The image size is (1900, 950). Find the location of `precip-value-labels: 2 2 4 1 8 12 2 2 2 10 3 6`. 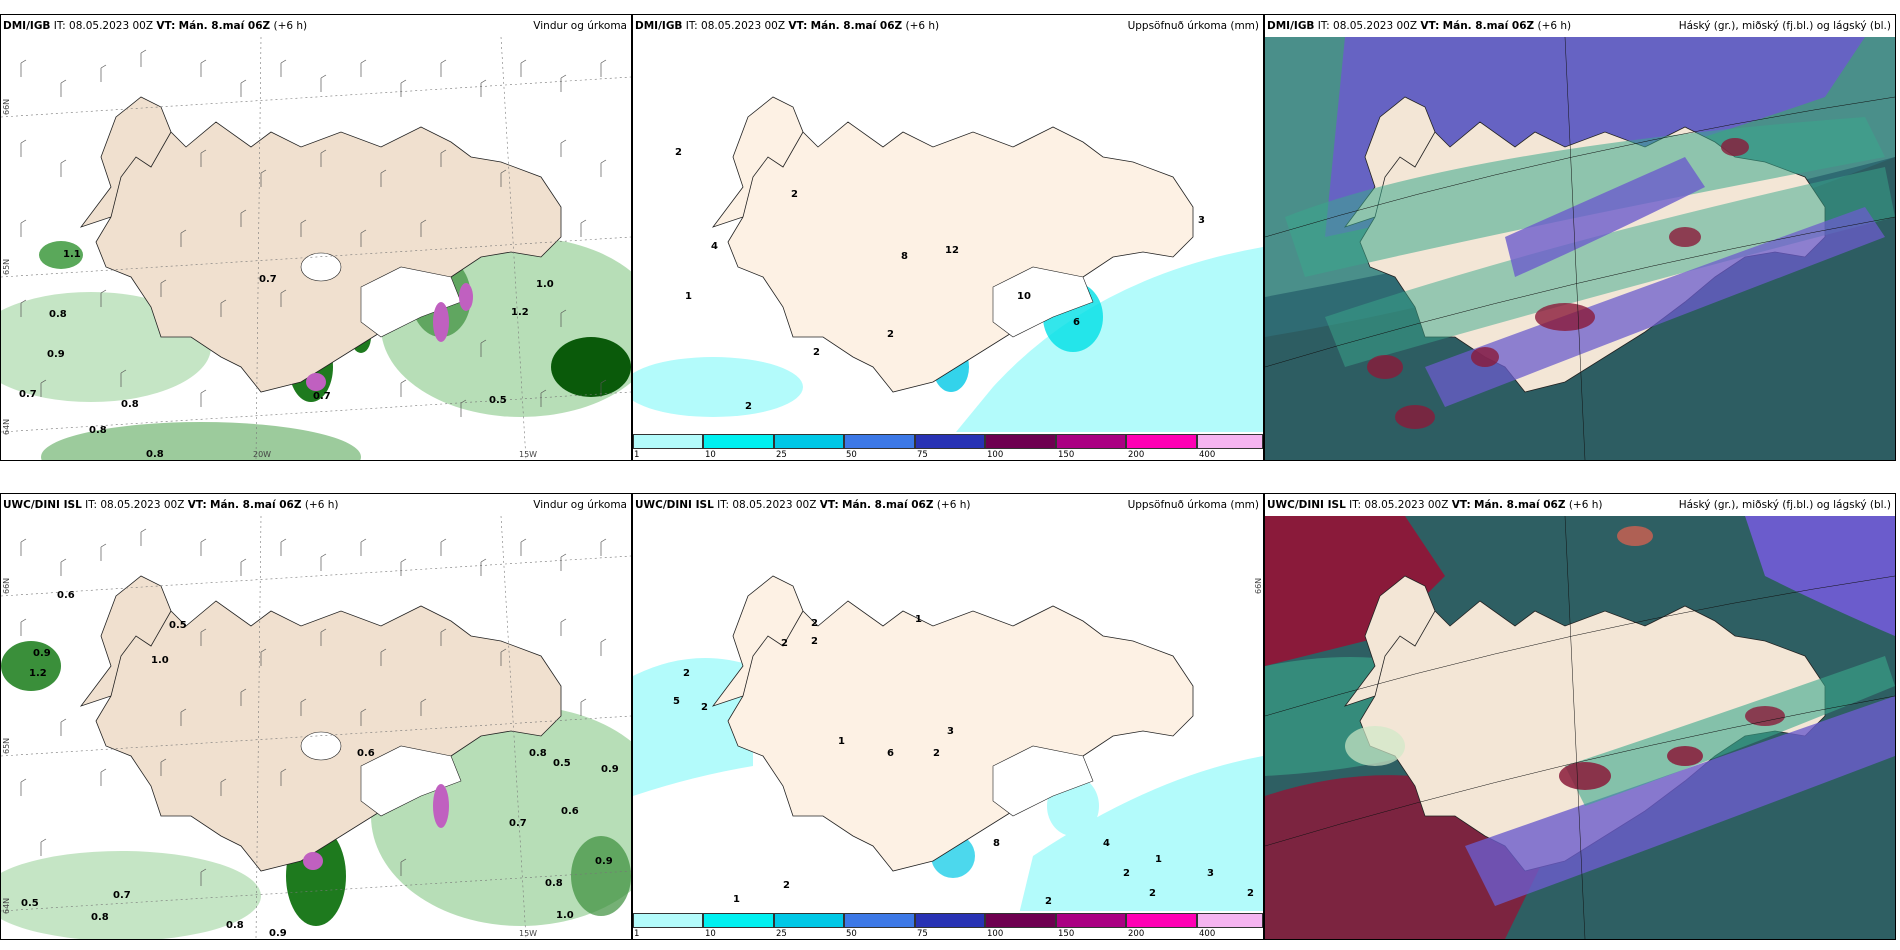

precip-value-labels: 2 2 4 1 8 12 2 2 2 10 3 6 is located at coordinates (940, 279).